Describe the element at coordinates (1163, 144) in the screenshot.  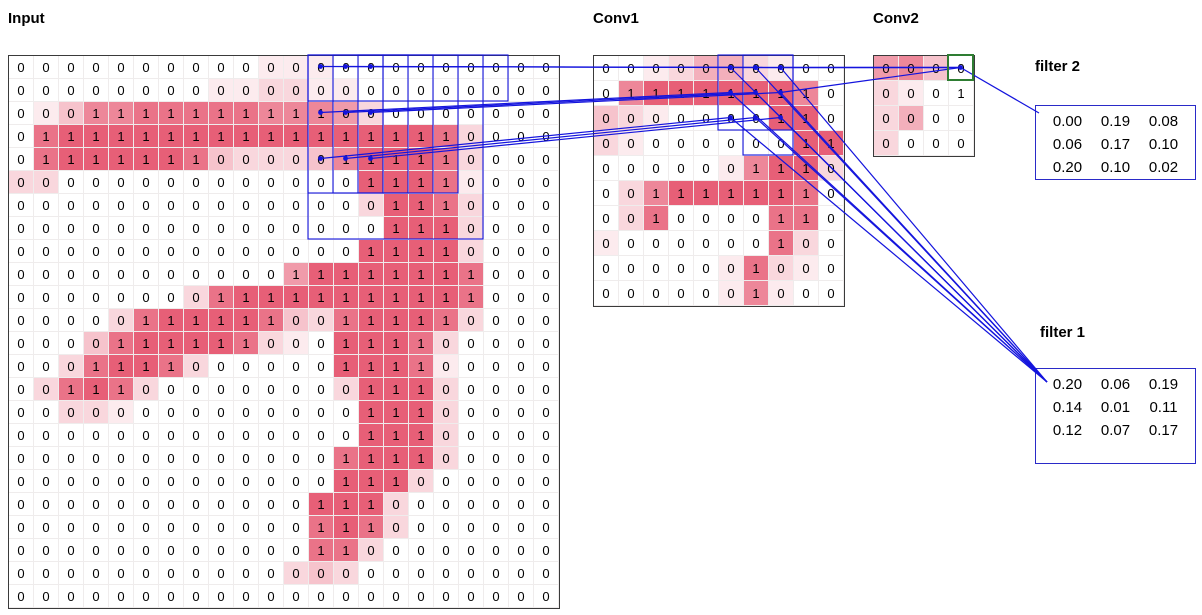
I see `filter2-value: 0.10` at that location.